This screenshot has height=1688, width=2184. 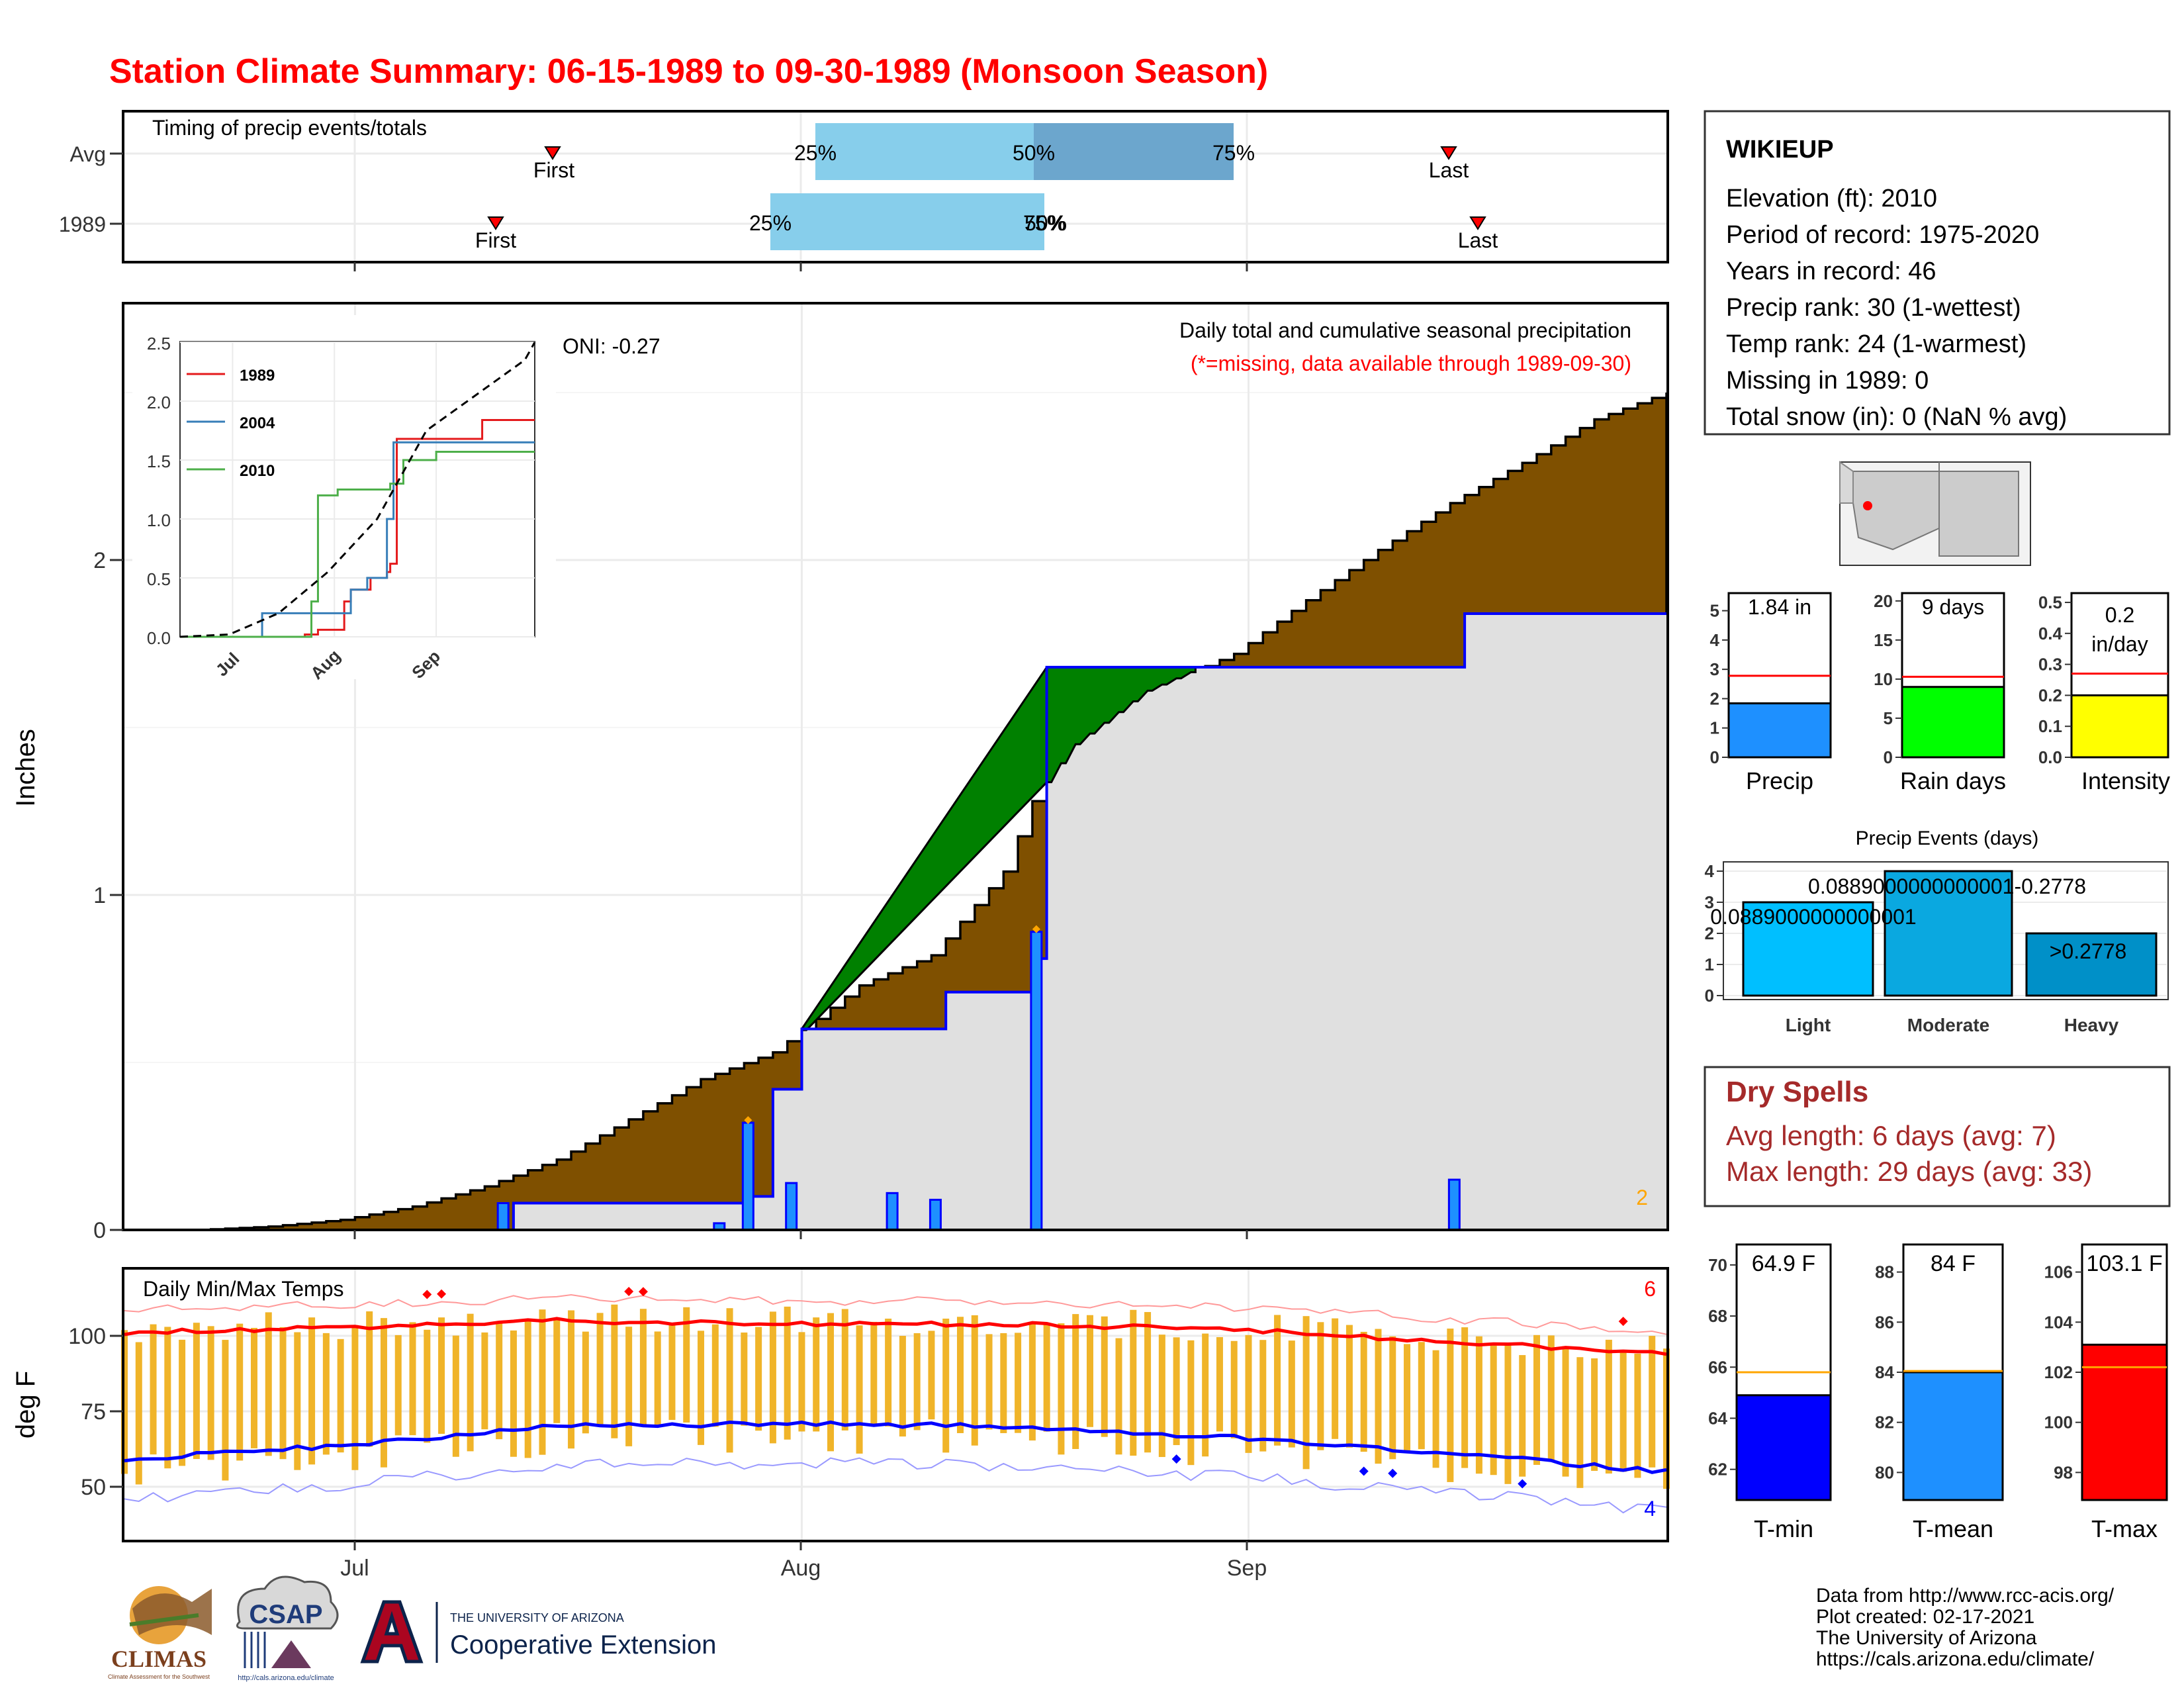 I want to click on tmax-value: 103.1 F, so click(x=2124, y=1263).